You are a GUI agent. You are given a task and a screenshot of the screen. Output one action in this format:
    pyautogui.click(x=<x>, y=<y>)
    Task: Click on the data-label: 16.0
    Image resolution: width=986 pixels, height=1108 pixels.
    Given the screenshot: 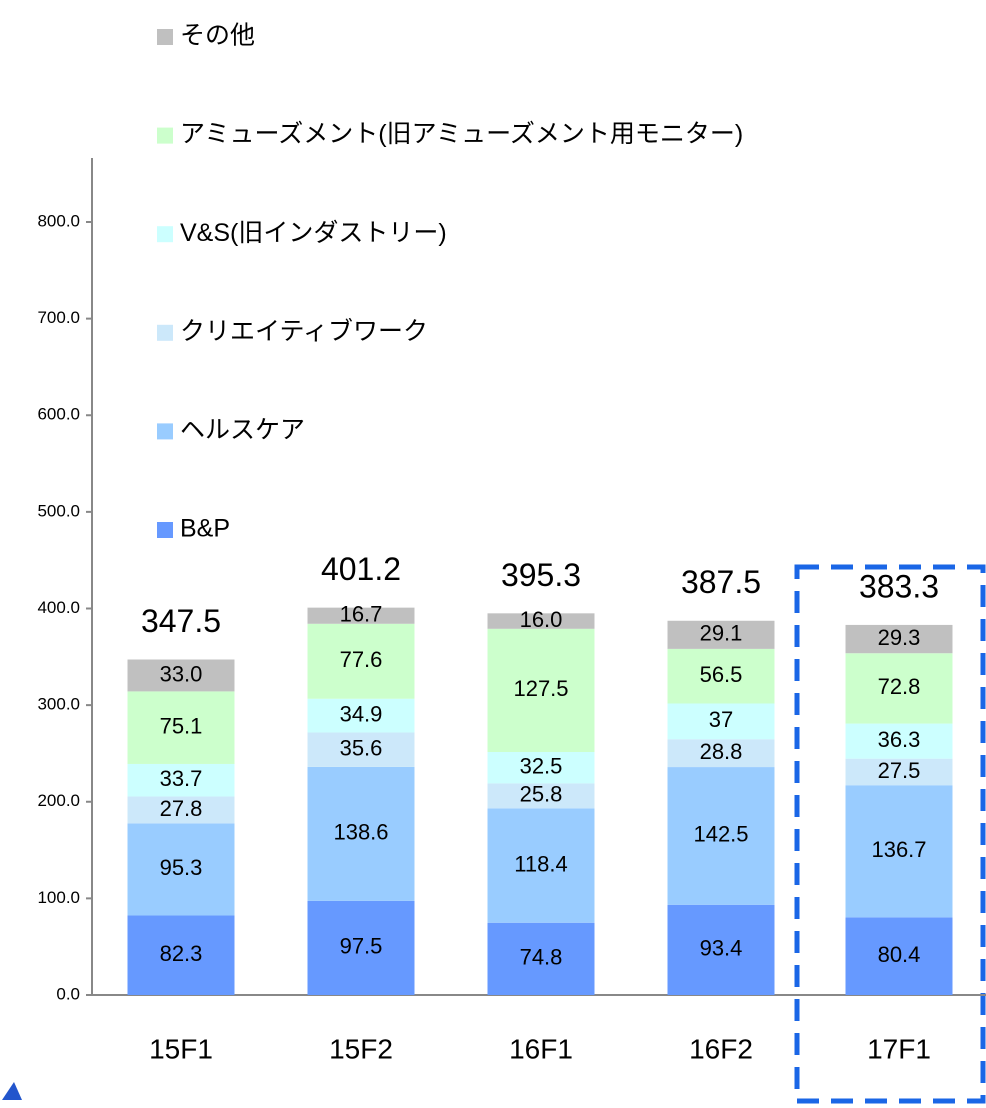 What is the action you would take?
    pyautogui.click(x=541, y=619)
    